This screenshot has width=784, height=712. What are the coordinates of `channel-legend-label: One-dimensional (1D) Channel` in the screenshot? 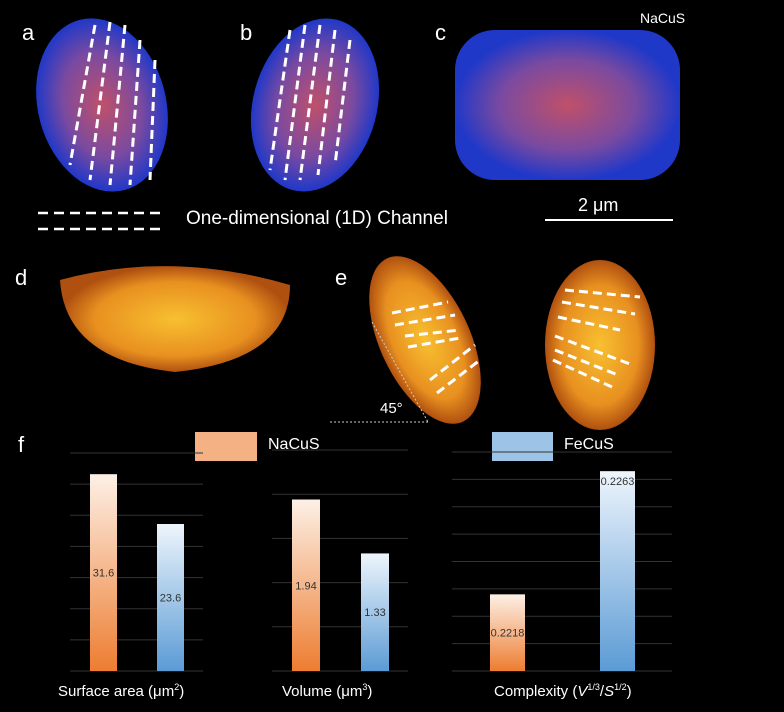 It's located at (317, 218).